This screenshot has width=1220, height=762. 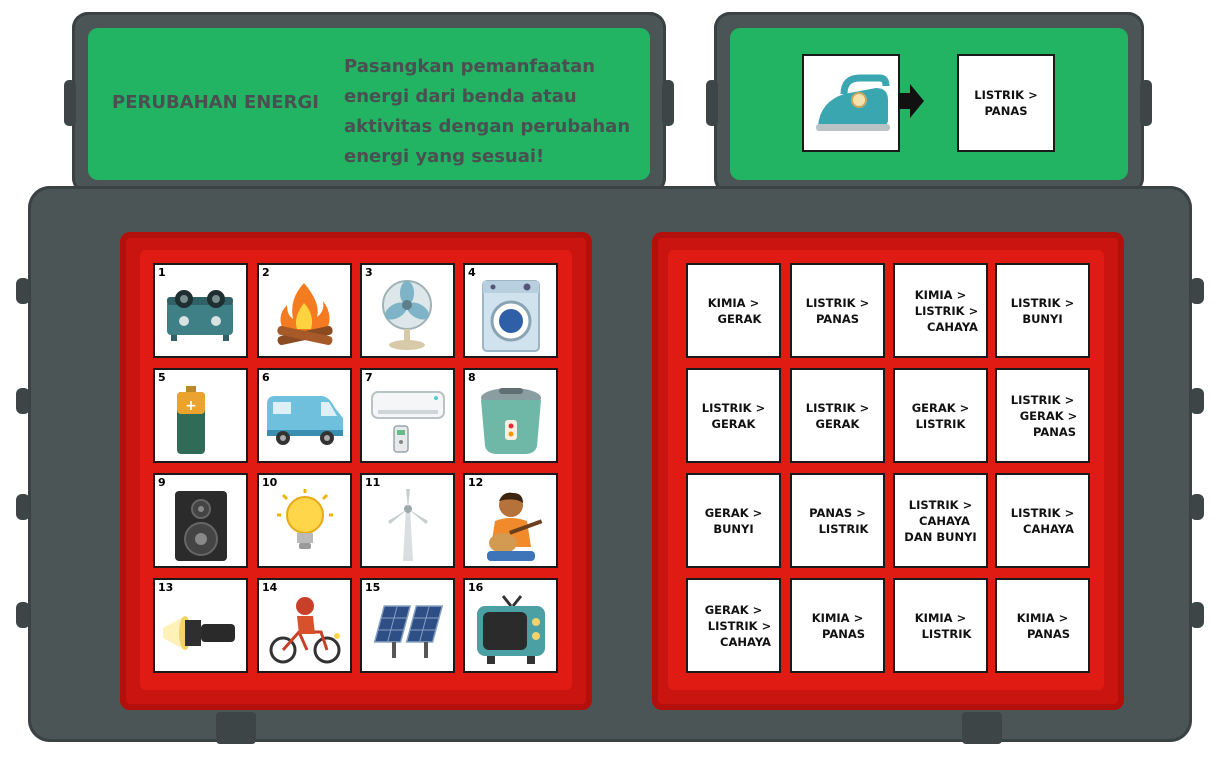 I want to click on answer-card-text: GERAK > BUNYI, so click(x=733, y=520).